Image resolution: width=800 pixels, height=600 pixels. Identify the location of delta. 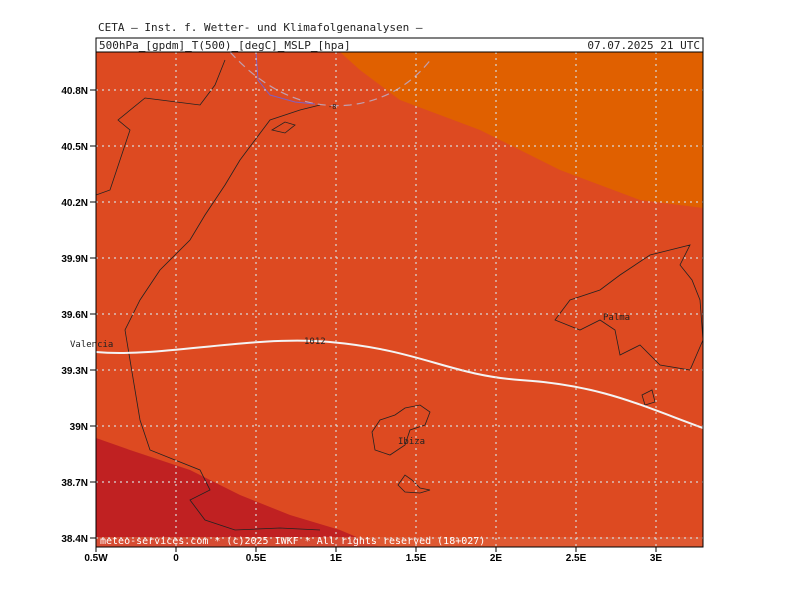
(283, 127).